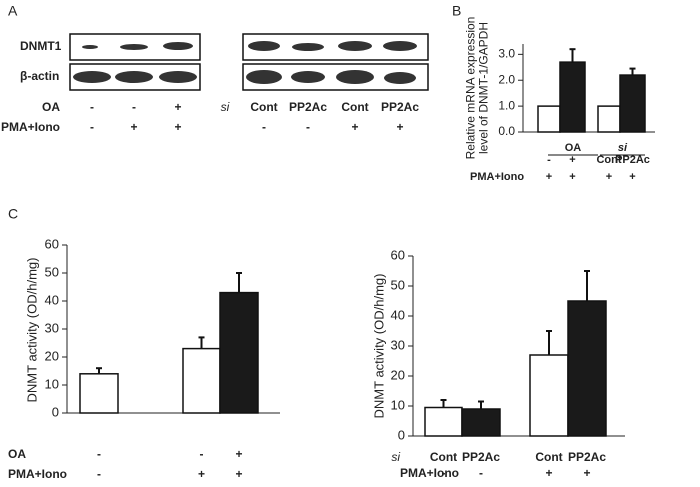 The image size is (700, 487). I want to click on y-axis-label: Relative mRNA expression, so click(471, 88).